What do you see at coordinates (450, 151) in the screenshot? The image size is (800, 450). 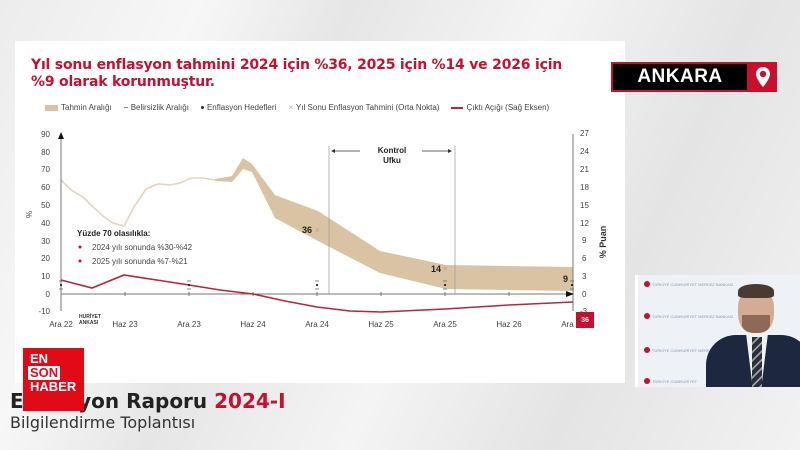 I see `arrow-right-icon` at bounding box center [450, 151].